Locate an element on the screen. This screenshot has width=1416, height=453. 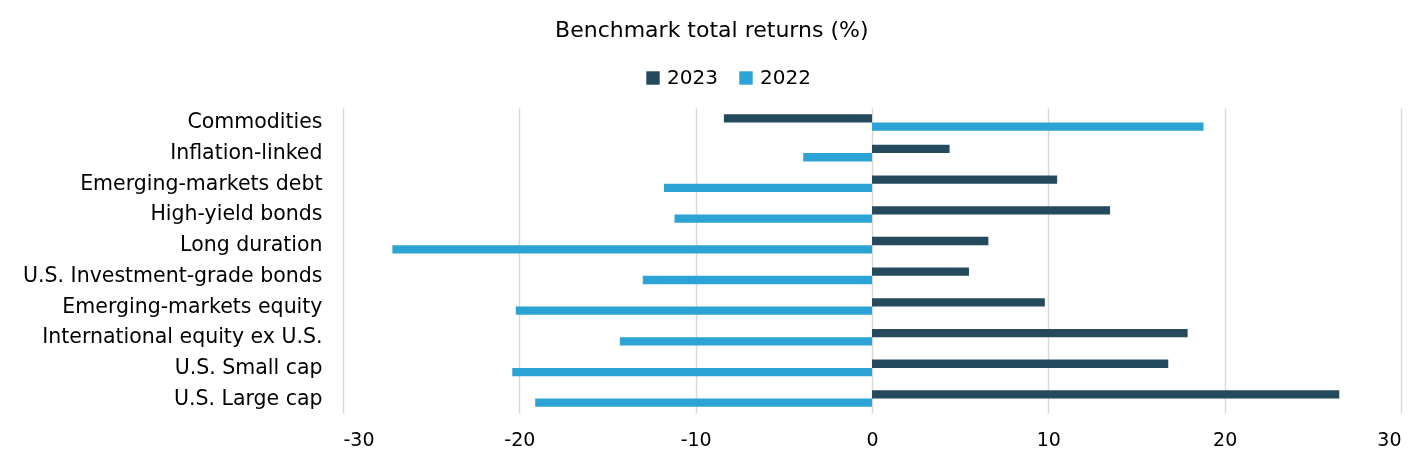
y-tick-label: Commodities is located at coordinates (255, 121).